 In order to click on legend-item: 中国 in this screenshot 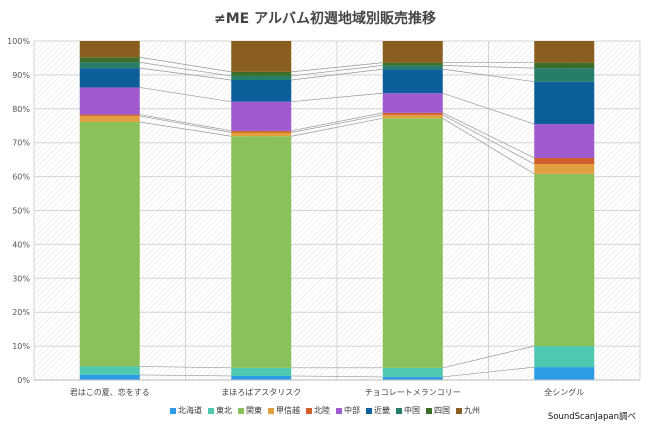, I will do `click(408, 410)`.